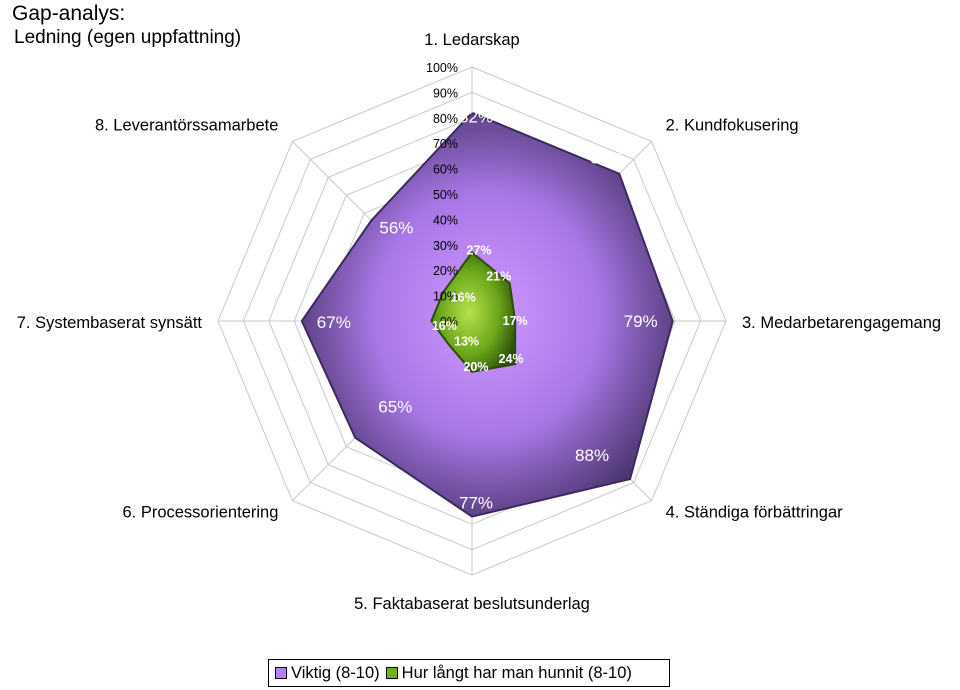 The width and height of the screenshot is (960, 690). What do you see at coordinates (478, 250) in the screenshot?
I see `data-label-hur-langt: 27%` at bounding box center [478, 250].